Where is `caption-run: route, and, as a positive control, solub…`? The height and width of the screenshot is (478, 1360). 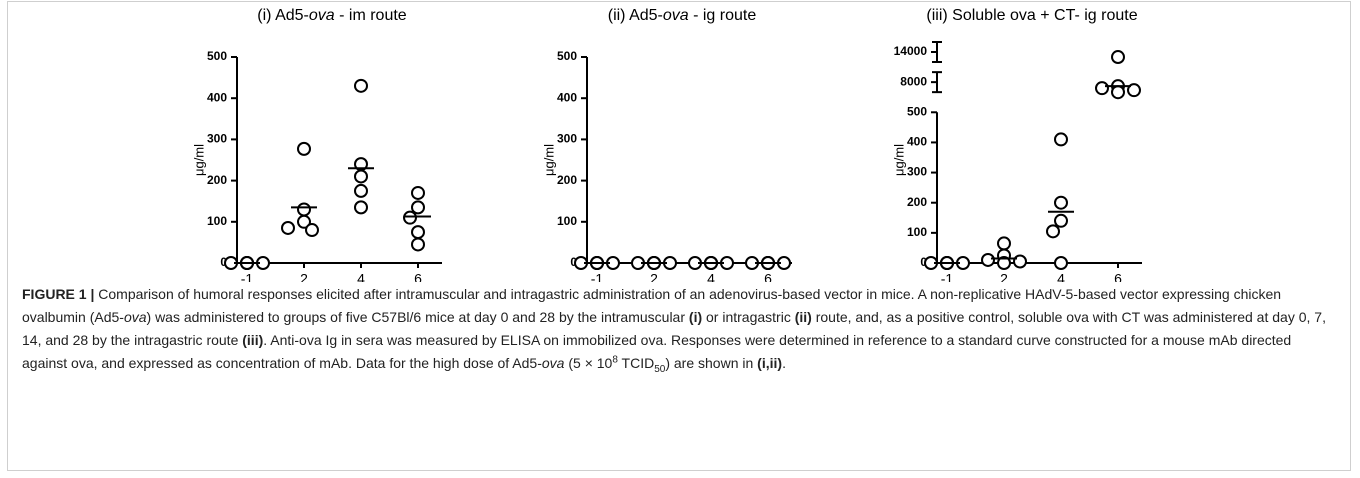
caption-run: route, and, as a positive control, solub… is located at coordinates (674, 328).